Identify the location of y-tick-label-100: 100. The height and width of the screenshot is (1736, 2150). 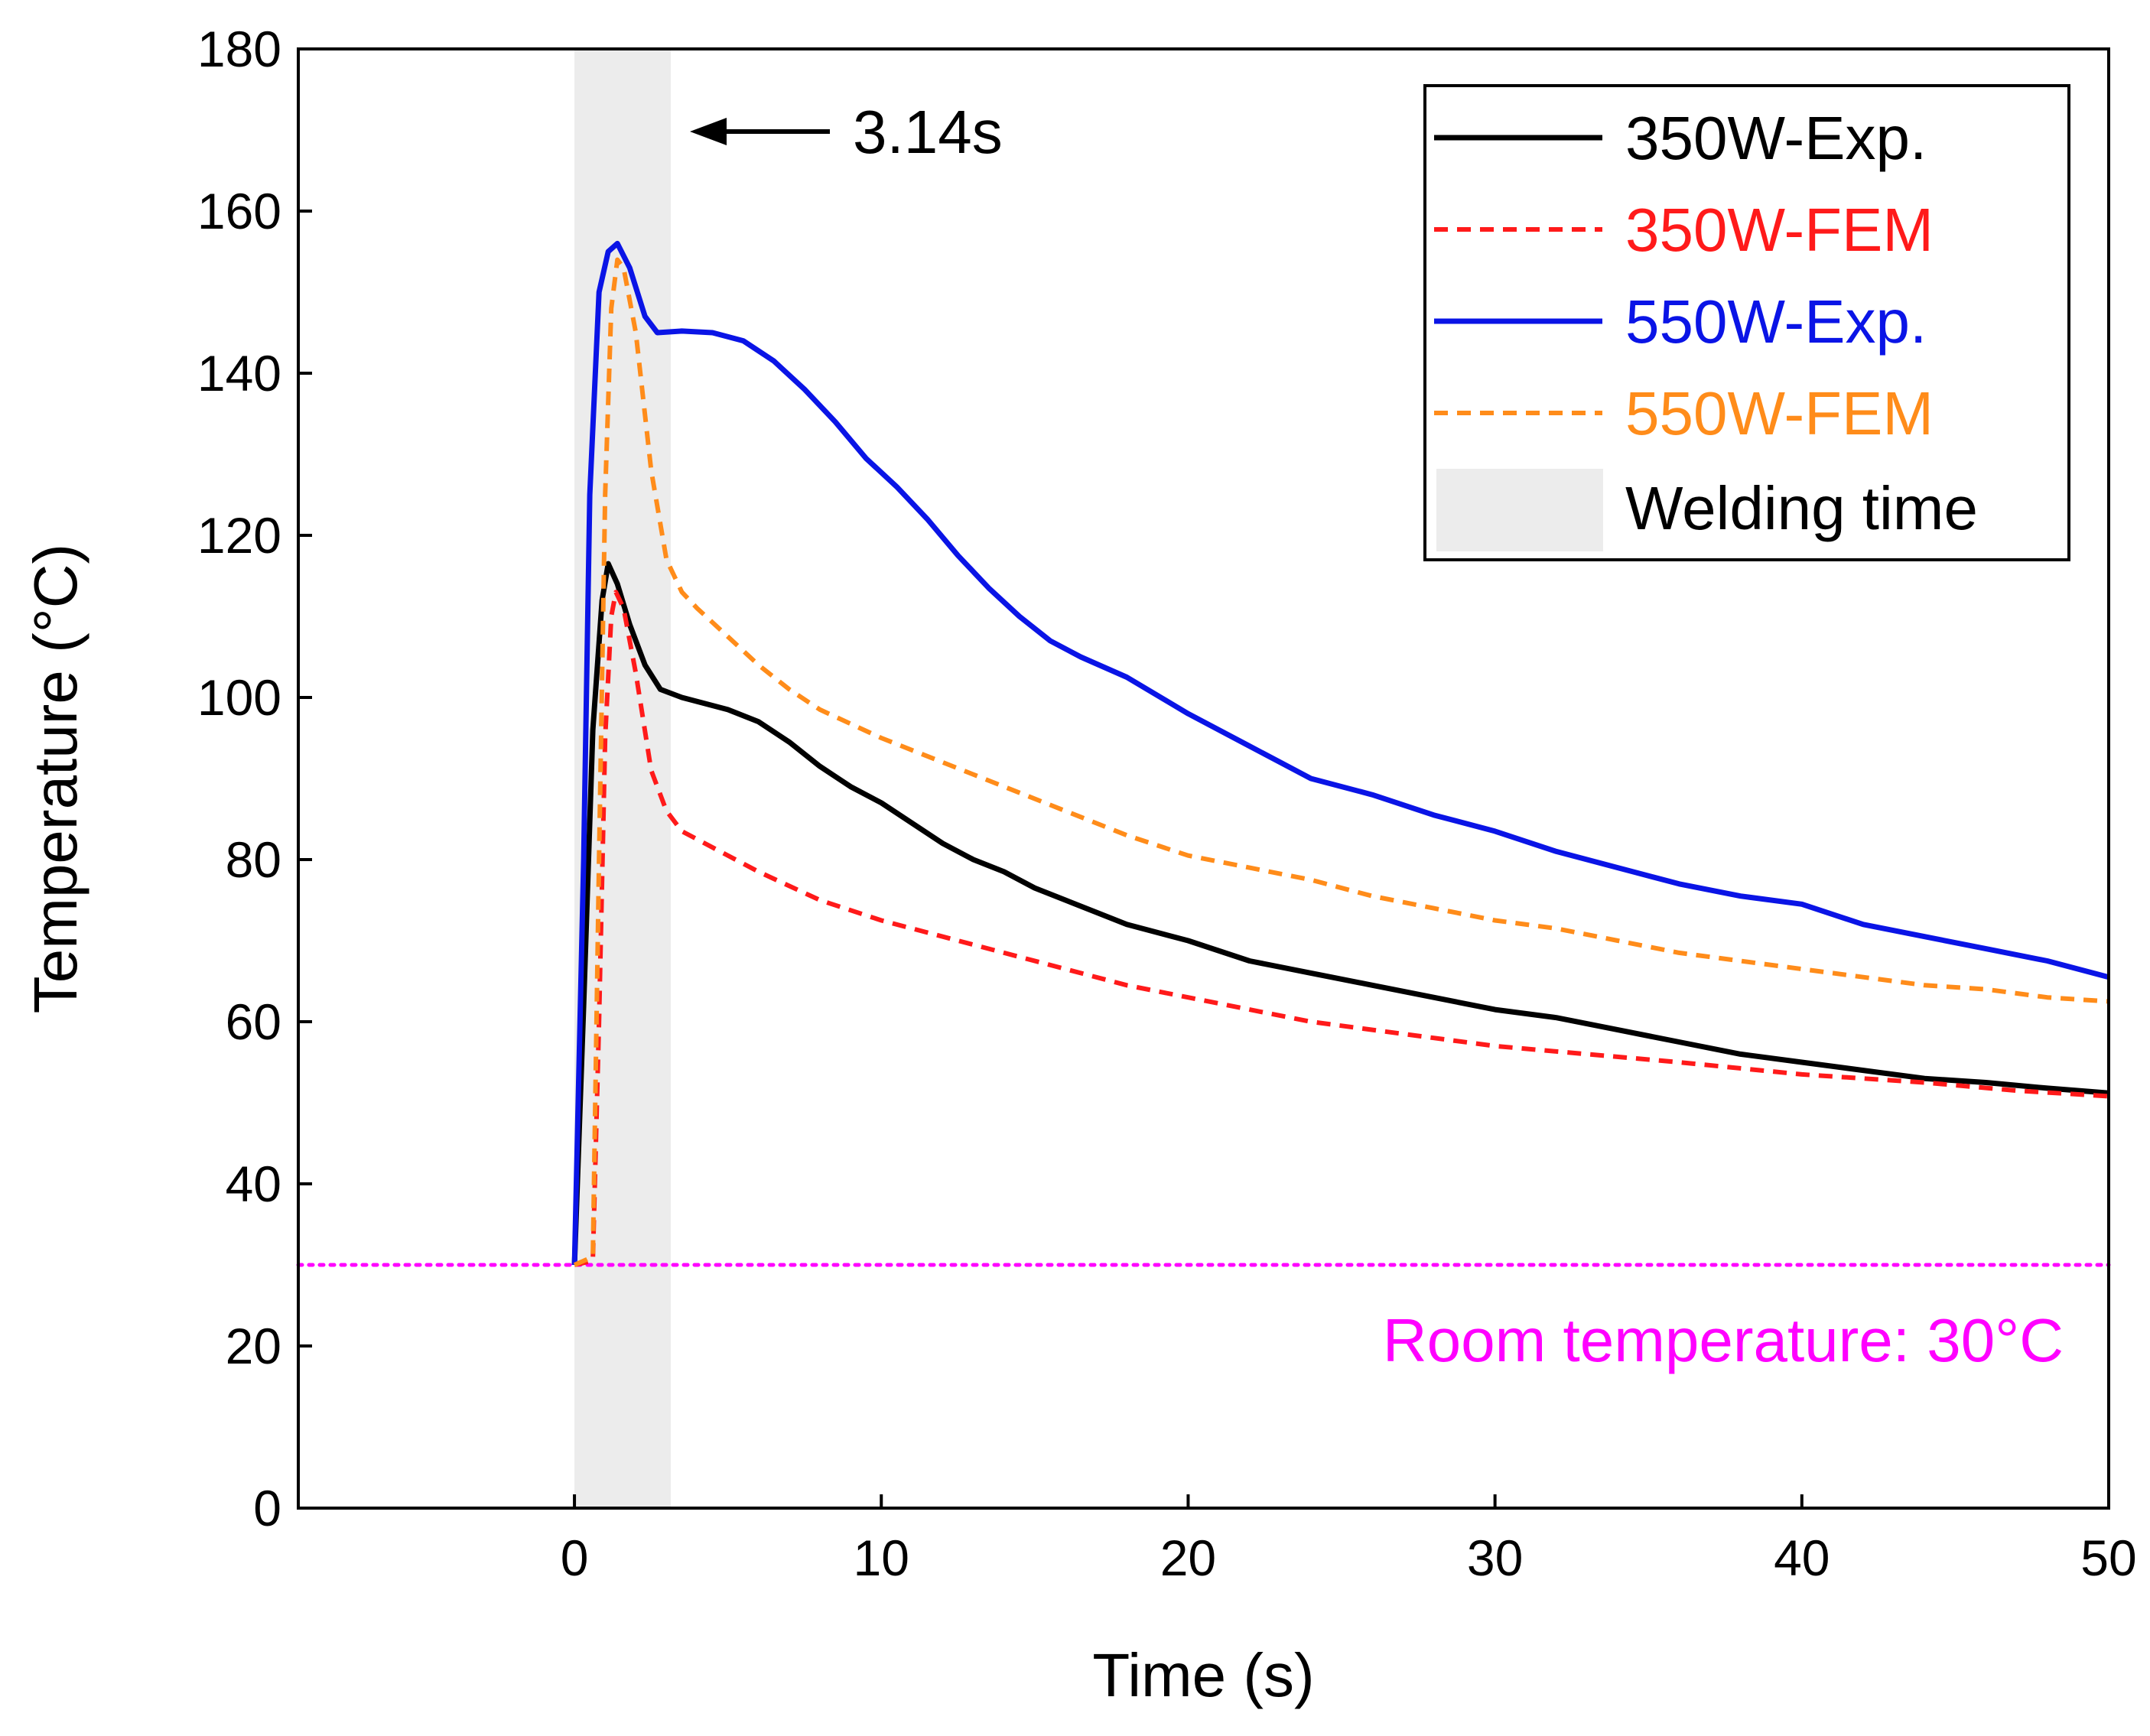
(239, 697).